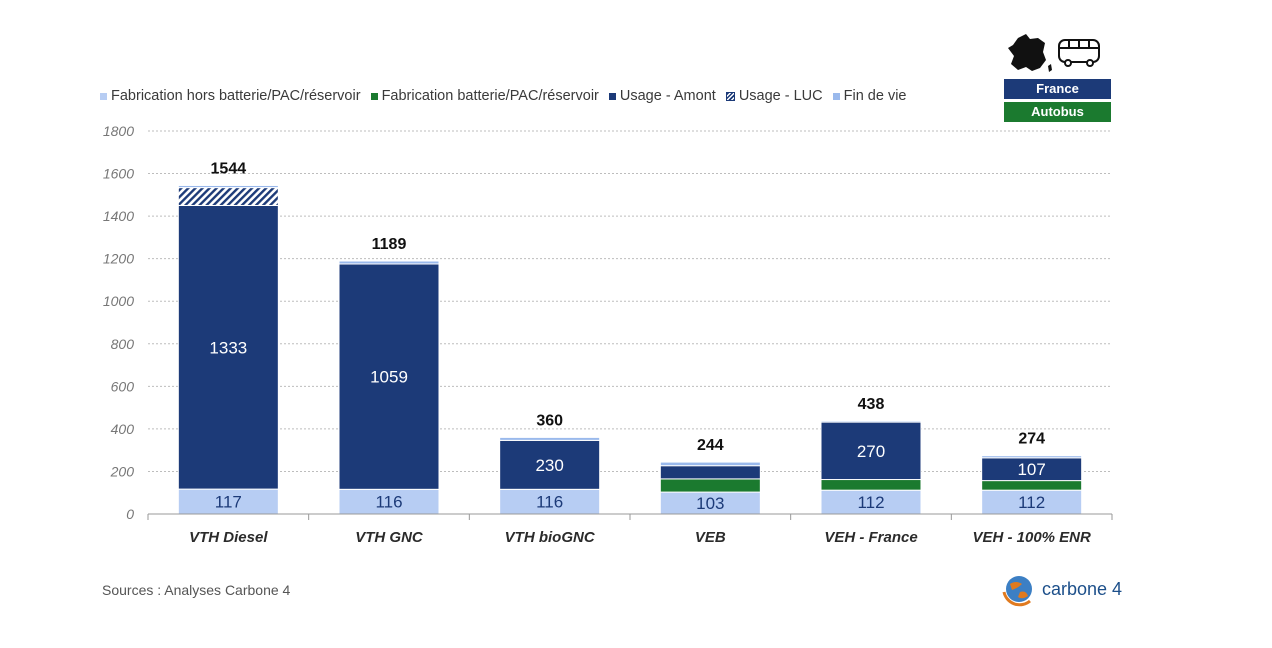 The width and height of the screenshot is (1272, 648). What do you see at coordinates (1031, 469) in the screenshot?
I see `data-label: 107` at bounding box center [1031, 469].